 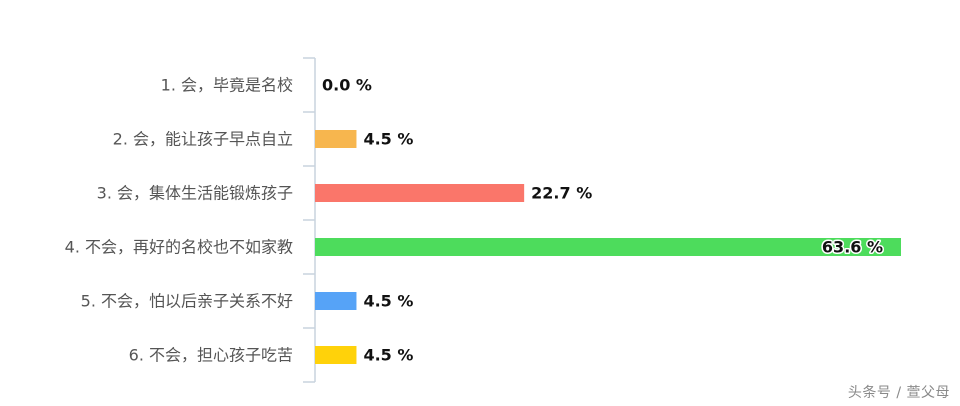 What do you see at coordinates (898, 393) in the screenshot?
I see `watermark: 头条号 / 萱父母` at bounding box center [898, 393].